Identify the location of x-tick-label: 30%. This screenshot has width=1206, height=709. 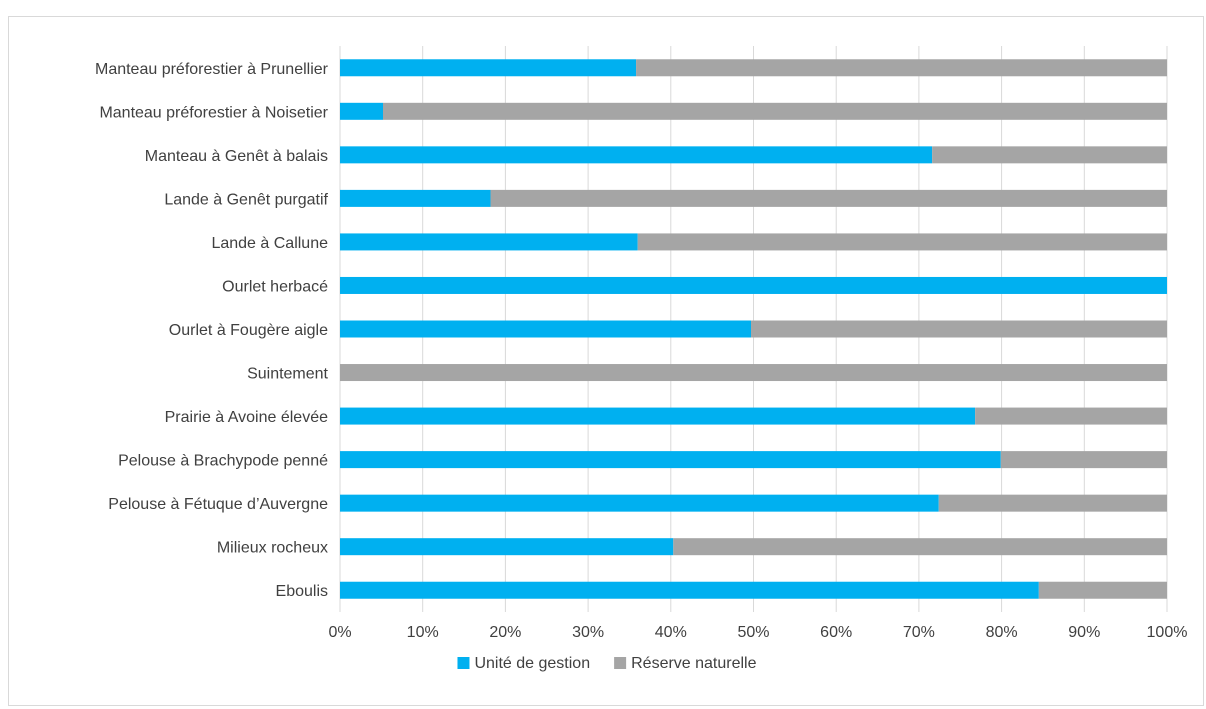
(588, 632).